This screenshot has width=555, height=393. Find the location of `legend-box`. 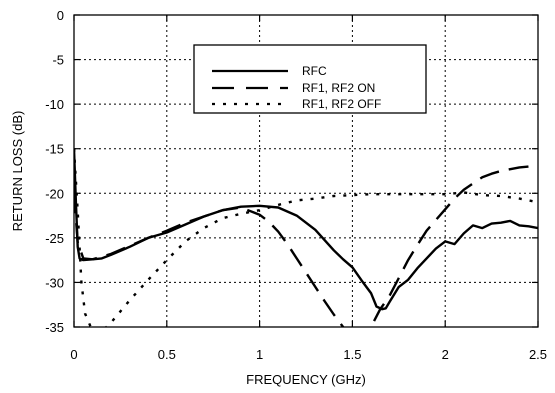

legend-box is located at coordinates (310, 79).